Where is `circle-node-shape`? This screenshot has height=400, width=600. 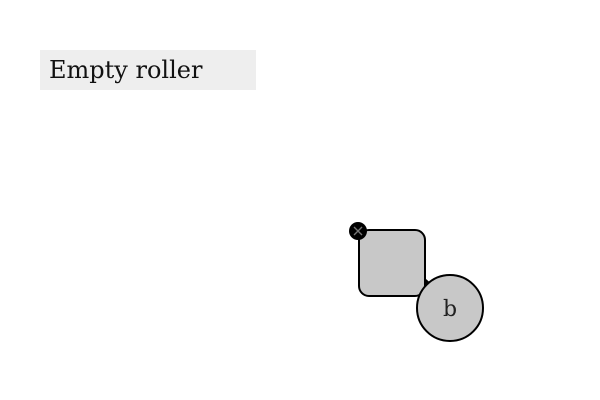 circle-node-shape is located at coordinates (450, 308).